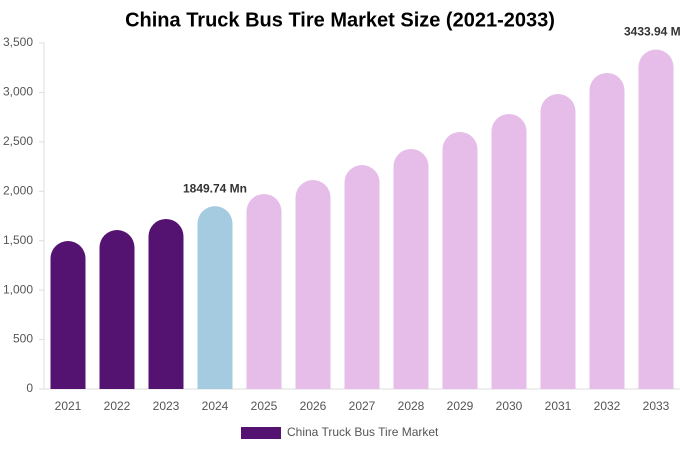  Describe the element at coordinates (23, 339) in the screenshot. I see `y-tick-label: 500` at that location.